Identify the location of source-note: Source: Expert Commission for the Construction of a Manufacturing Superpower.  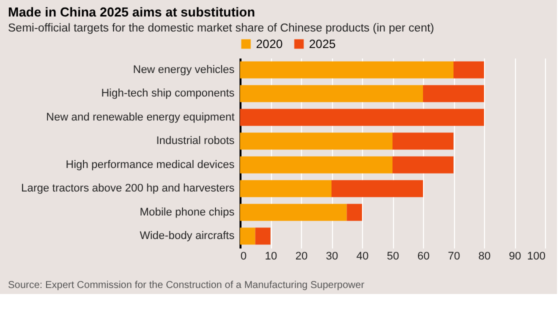
(186, 285).